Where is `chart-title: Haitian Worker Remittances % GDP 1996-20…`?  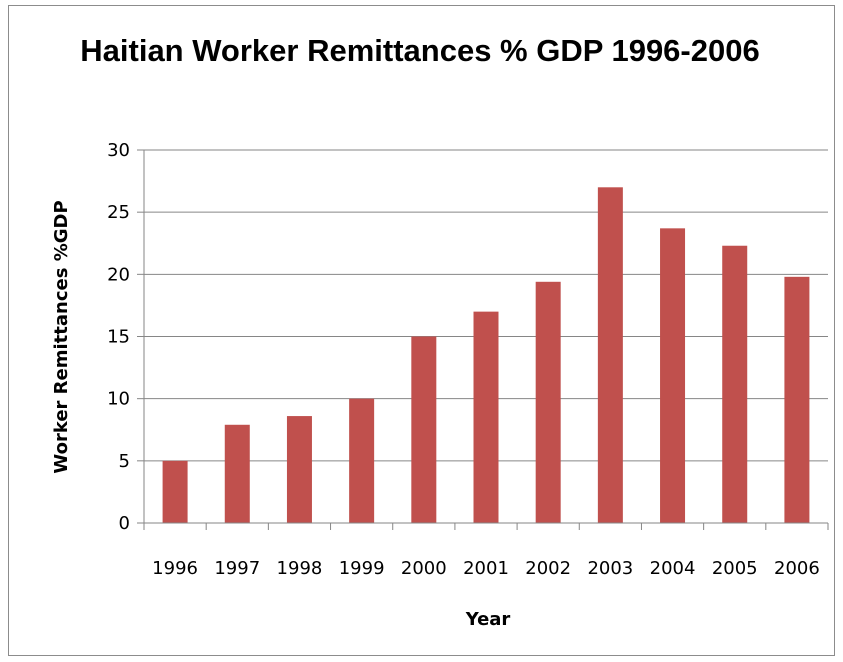
chart-title: Haitian Worker Remittances % GDP 1996-20… is located at coordinates (420, 50).